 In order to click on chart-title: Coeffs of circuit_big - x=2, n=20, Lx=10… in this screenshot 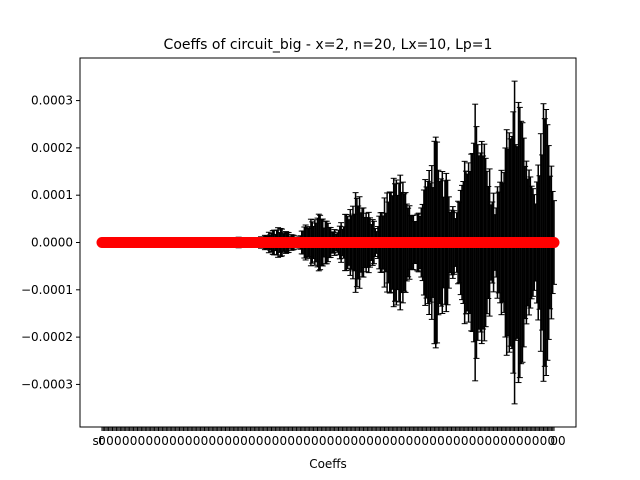, I will do `click(328, 45)`.